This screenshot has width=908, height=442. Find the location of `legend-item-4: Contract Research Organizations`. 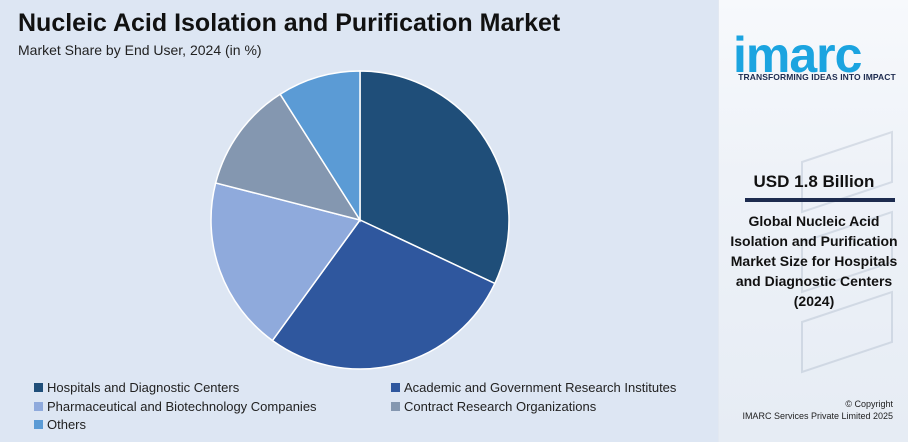

legend-item-4: Contract Research Organizations is located at coordinates (493, 406).